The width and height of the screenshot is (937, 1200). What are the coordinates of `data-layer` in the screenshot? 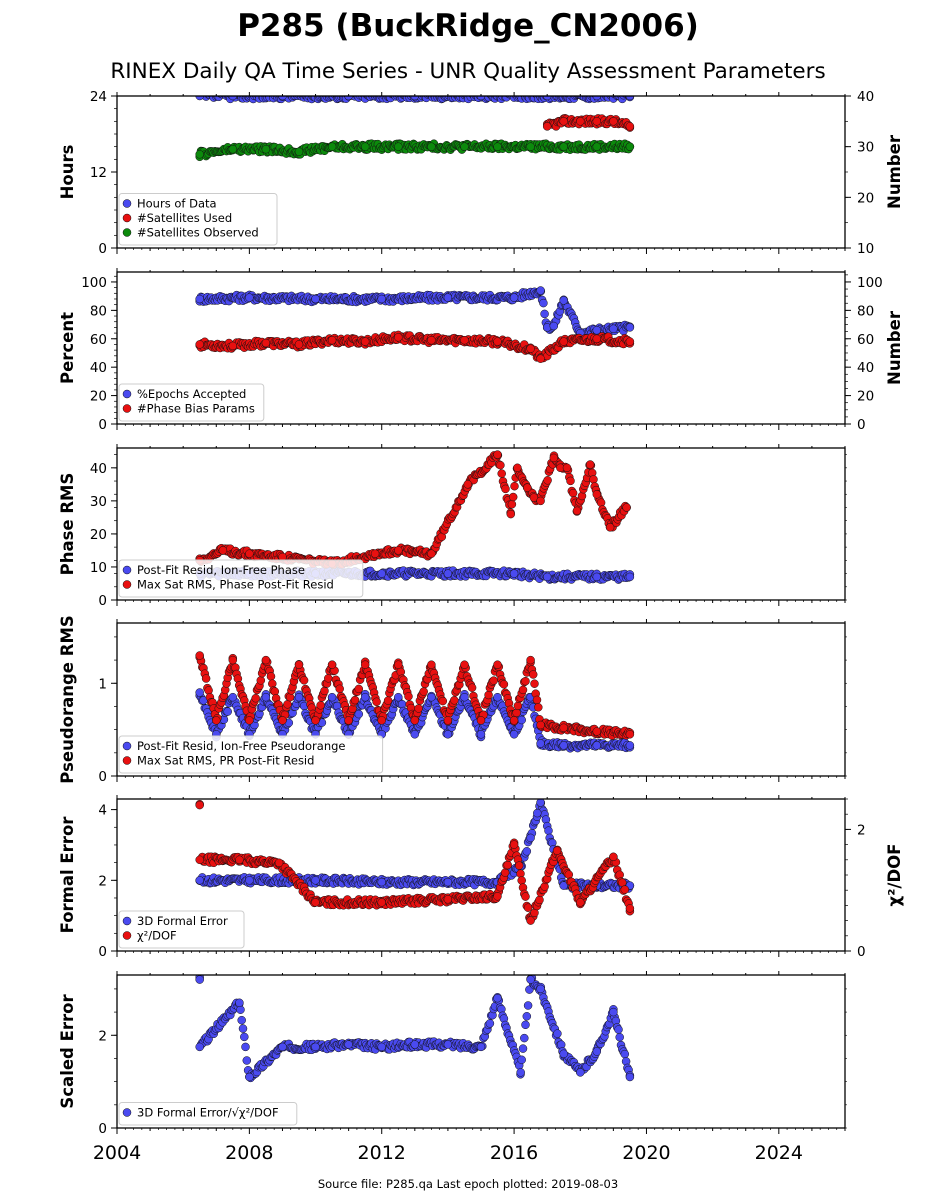 It's located at (415, 702).